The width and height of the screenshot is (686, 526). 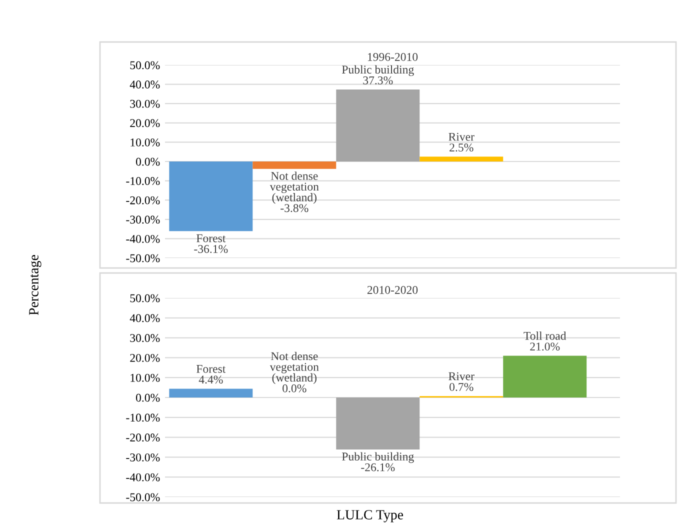 What do you see at coordinates (35, 285) in the screenshot?
I see `y-axis-title: Percentage` at bounding box center [35, 285].